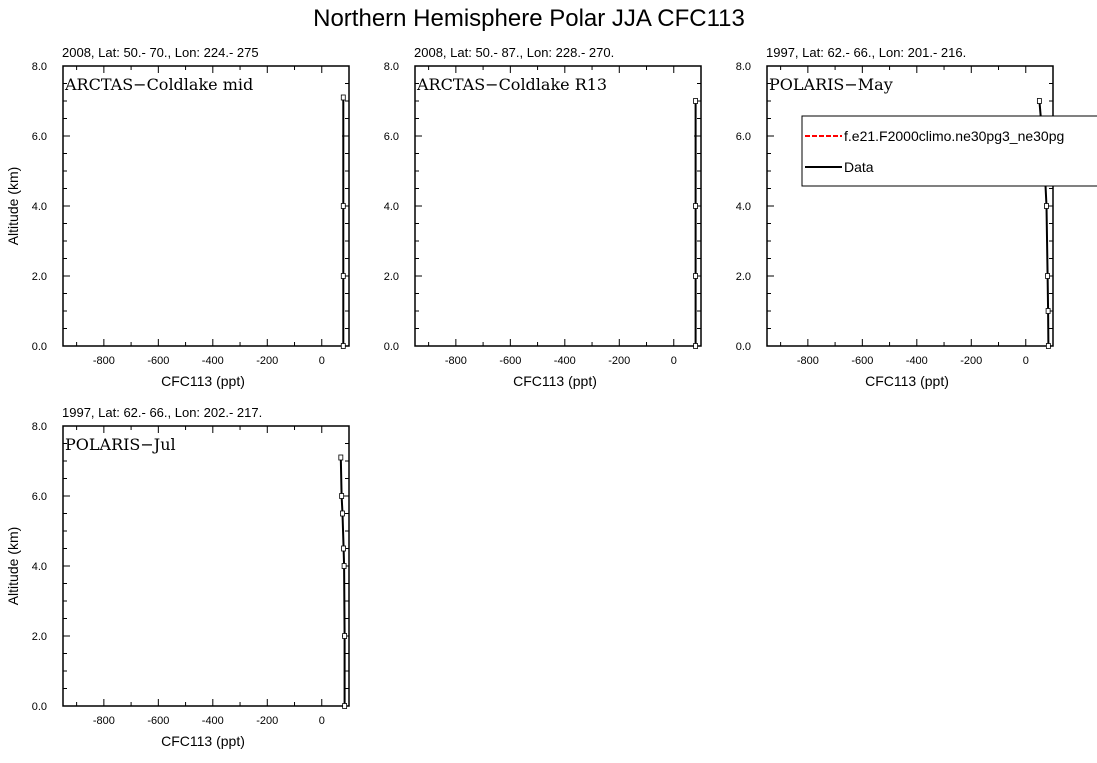 The image size is (1097, 763). I want to click on panel-header: 2008, Lat: 50.- 87., Lon: 228.- 270., so click(514, 52).